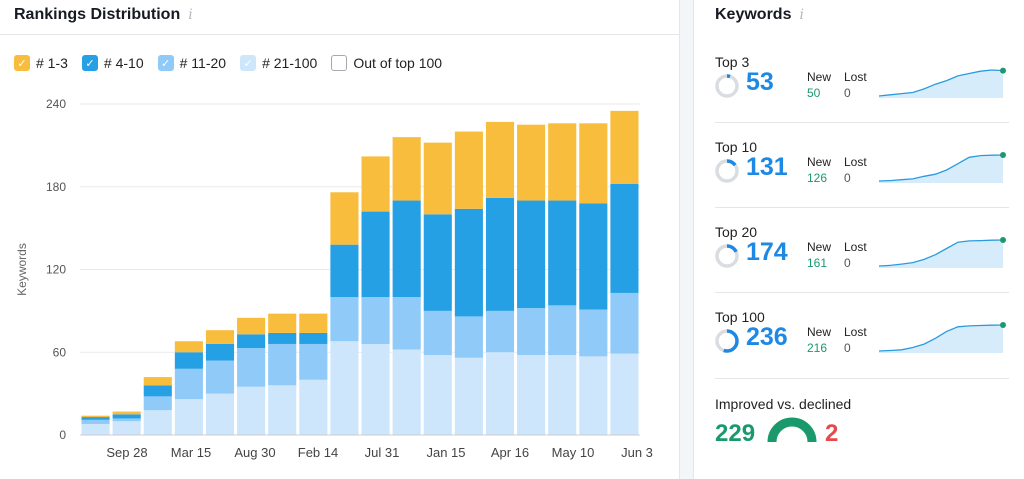 The height and width of the screenshot is (479, 1024). What do you see at coordinates (767, 337) in the screenshot?
I see `keyword-count: 236` at bounding box center [767, 337].